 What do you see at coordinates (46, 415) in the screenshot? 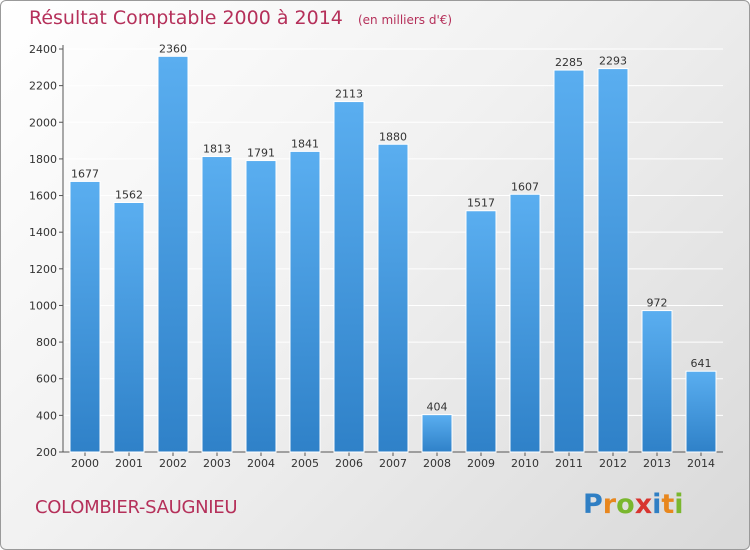
I see `y-tick-label: 400` at bounding box center [46, 415].